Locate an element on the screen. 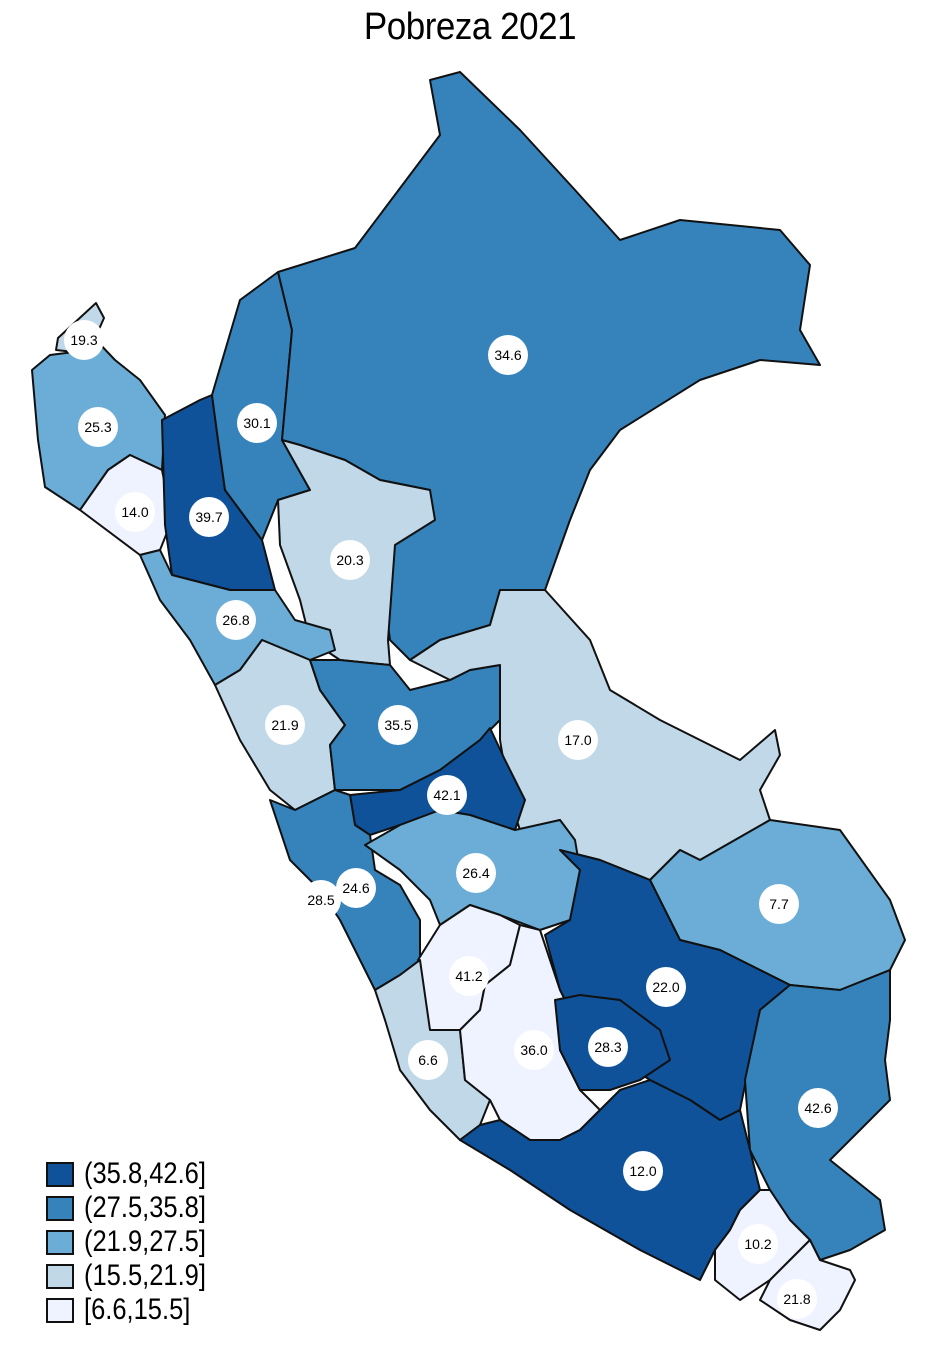 The width and height of the screenshot is (940, 1358). value-label: 22.0 is located at coordinates (665, 987).